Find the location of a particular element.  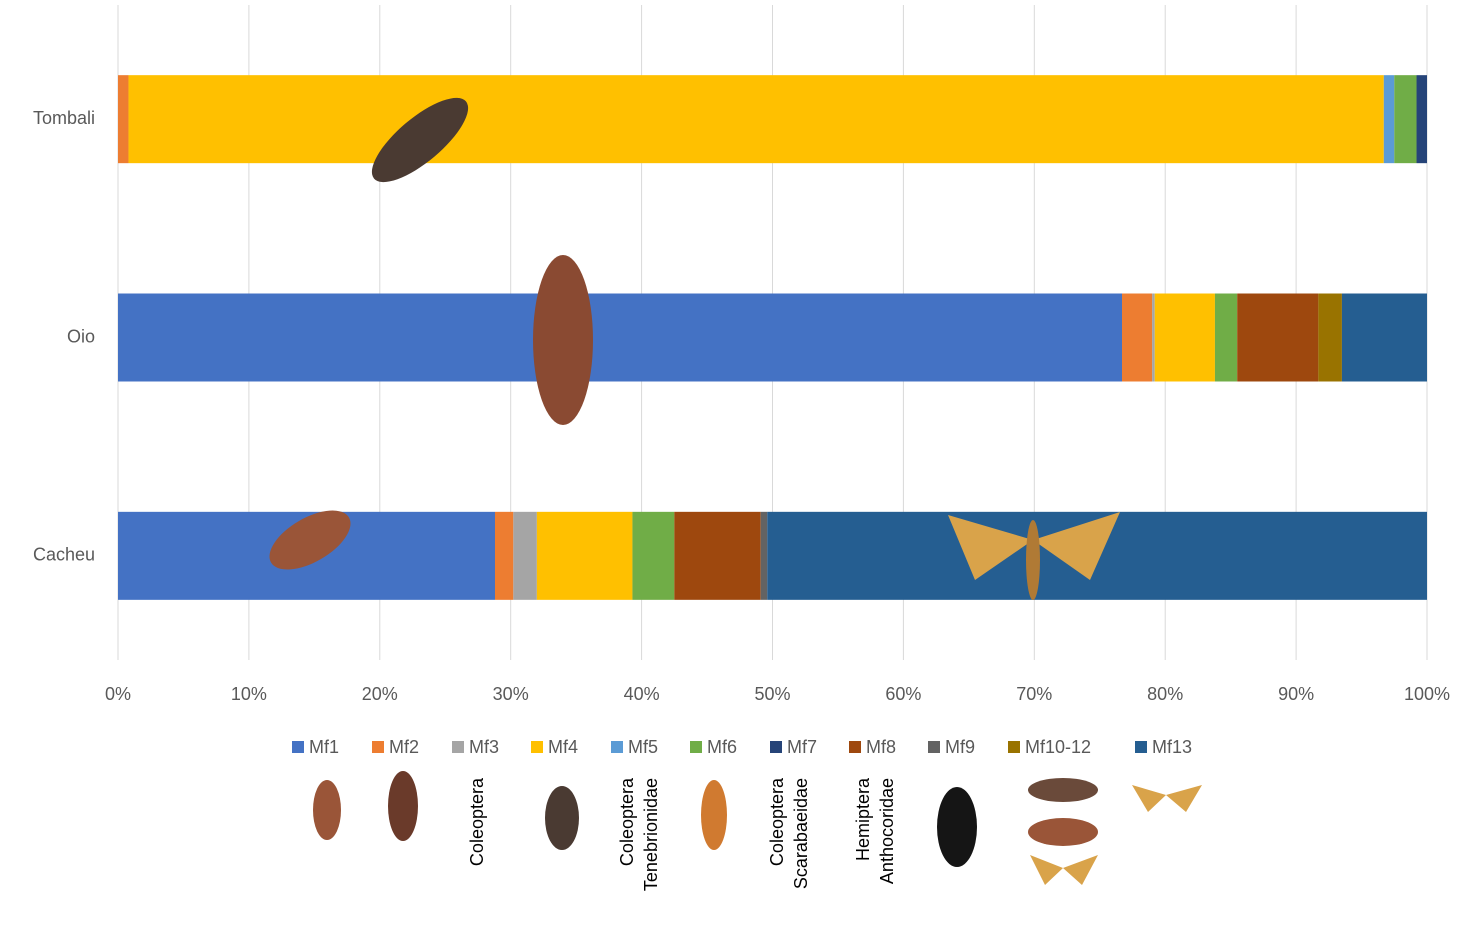

x-tick-label: 60% is located at coordinates (903, 694).